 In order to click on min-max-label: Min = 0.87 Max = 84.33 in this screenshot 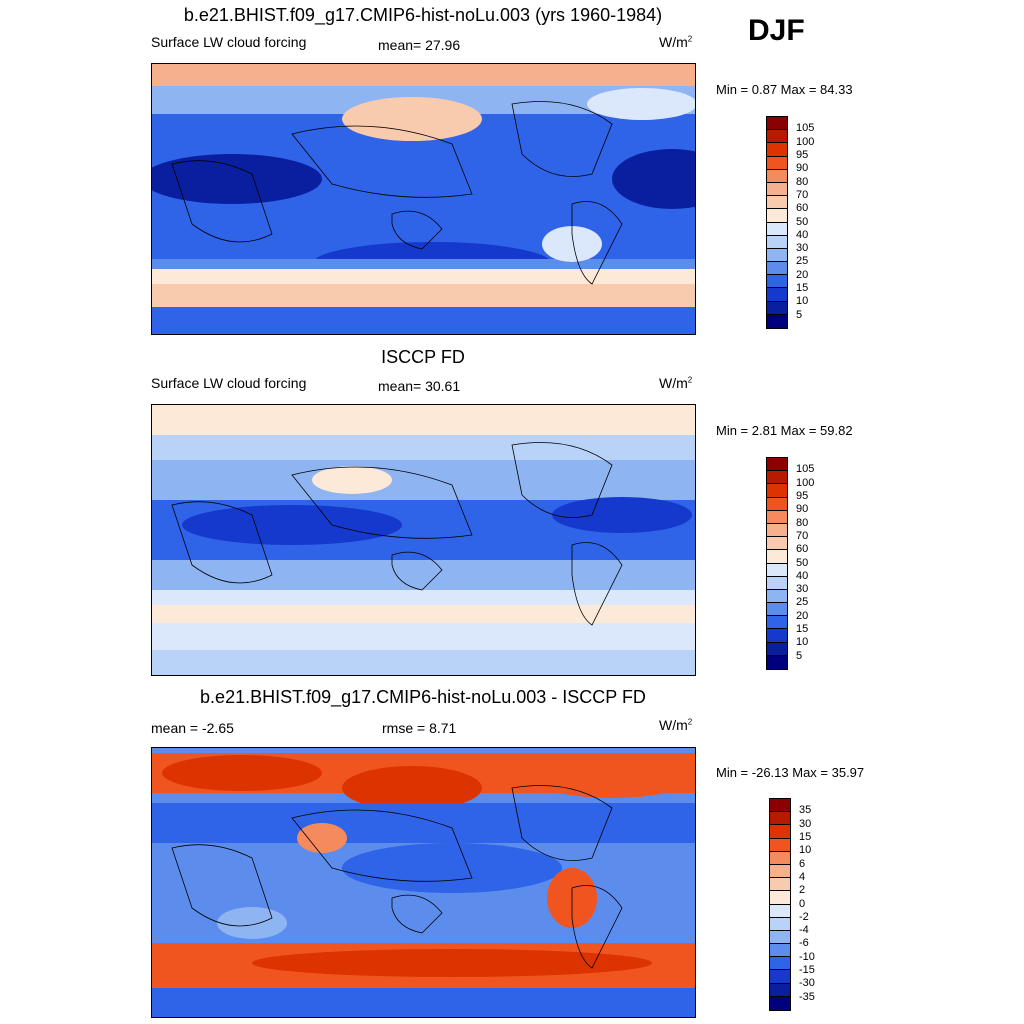, I will do `click(784, 89)`.